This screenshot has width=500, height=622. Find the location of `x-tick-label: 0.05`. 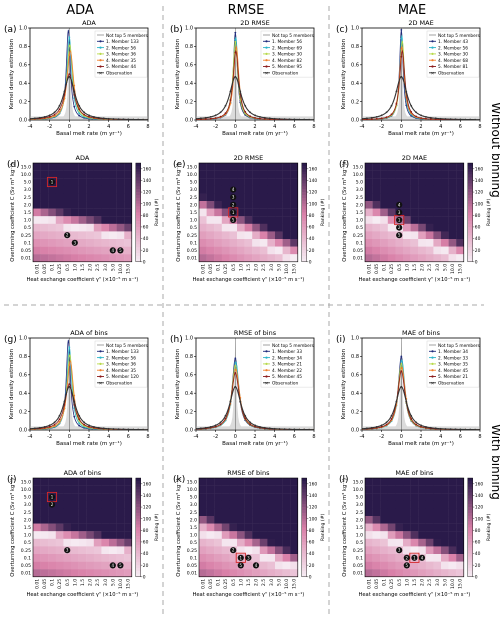

x-tick-label: 0.05 is located at coordinates (377, 584).